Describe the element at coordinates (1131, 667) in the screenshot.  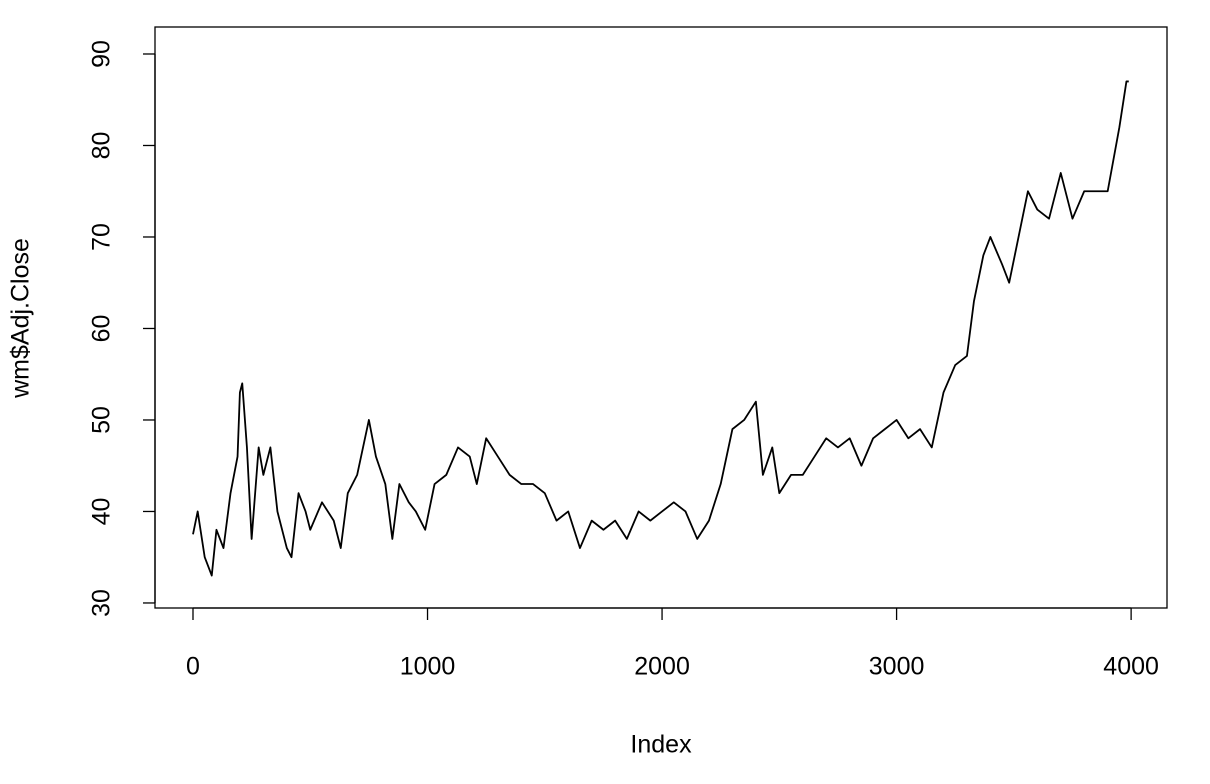
I see `x-tick-label: 4000` at that location.